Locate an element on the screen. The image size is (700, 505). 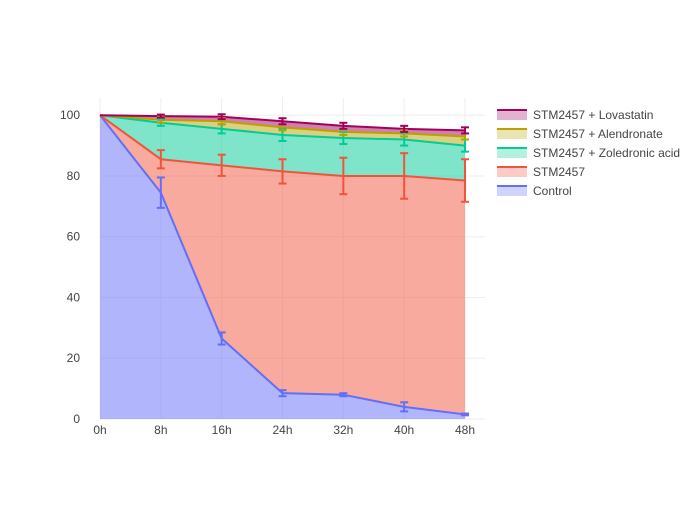
y-tick-label: 20 is located at coordinates (74, 358).